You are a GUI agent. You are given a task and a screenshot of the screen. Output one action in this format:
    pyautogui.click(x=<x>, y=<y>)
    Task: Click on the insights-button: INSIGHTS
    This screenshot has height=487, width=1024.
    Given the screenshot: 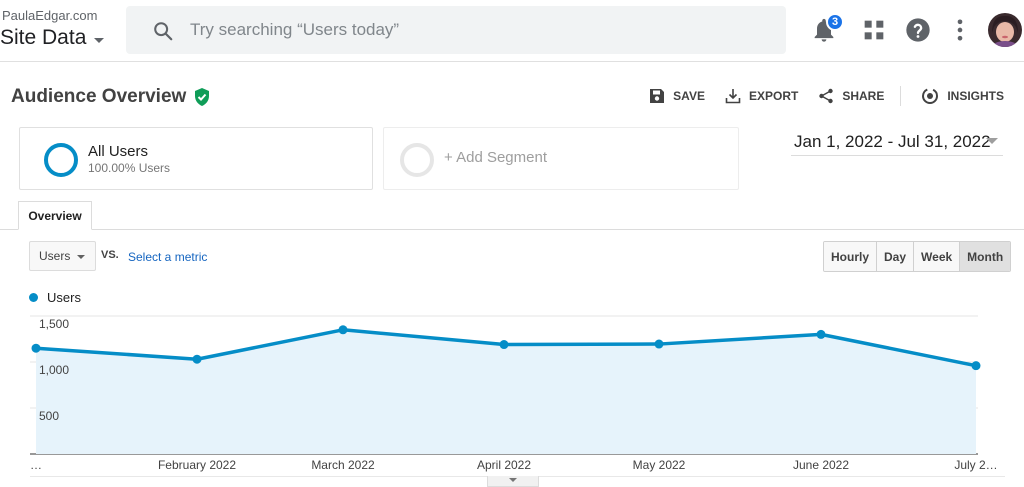 What is the action you would take?
    pyautogui.click(x=962, y=96)
    